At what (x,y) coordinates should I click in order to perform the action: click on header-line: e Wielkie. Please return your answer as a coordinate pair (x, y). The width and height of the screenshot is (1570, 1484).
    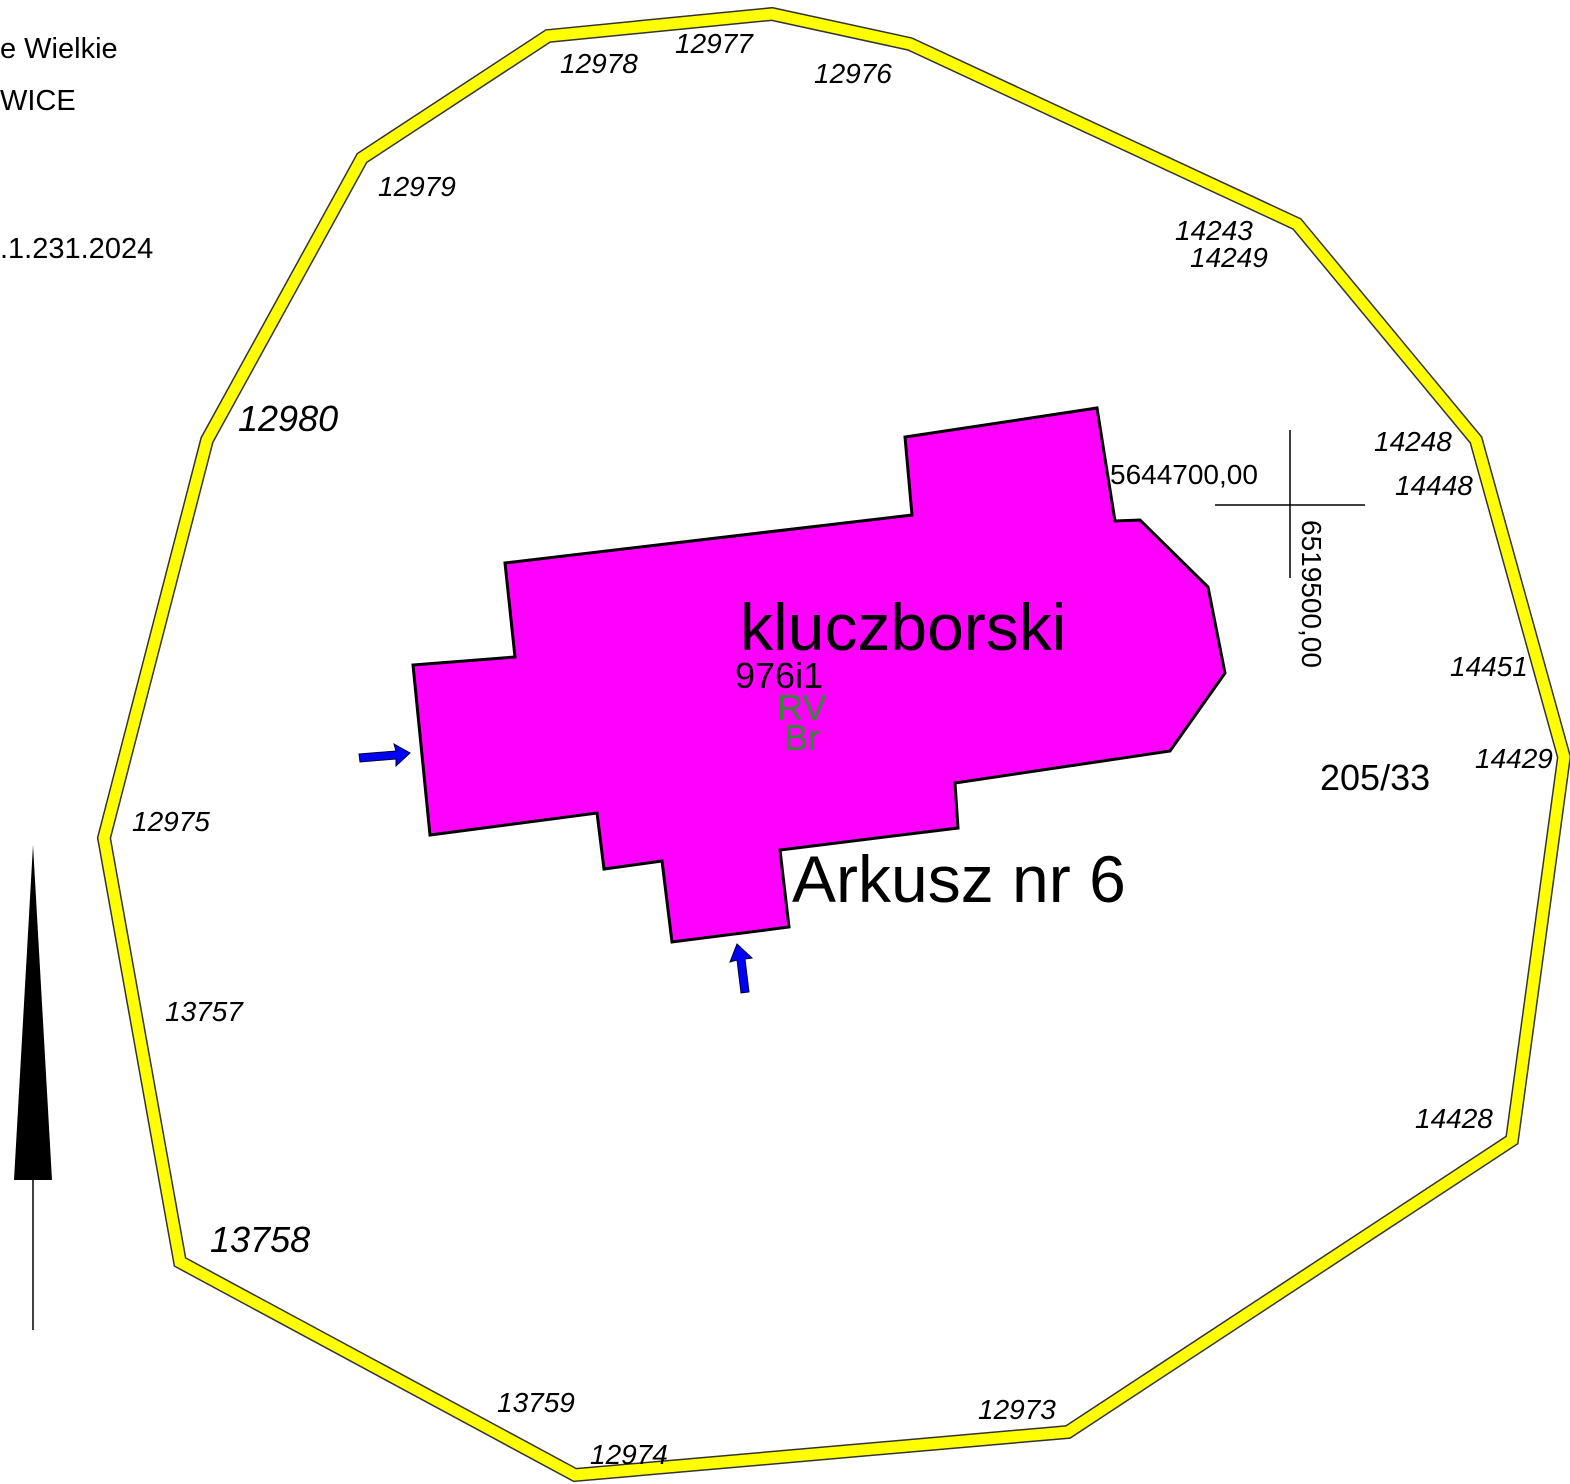
    Looking at the image, I should click on (59, 49).